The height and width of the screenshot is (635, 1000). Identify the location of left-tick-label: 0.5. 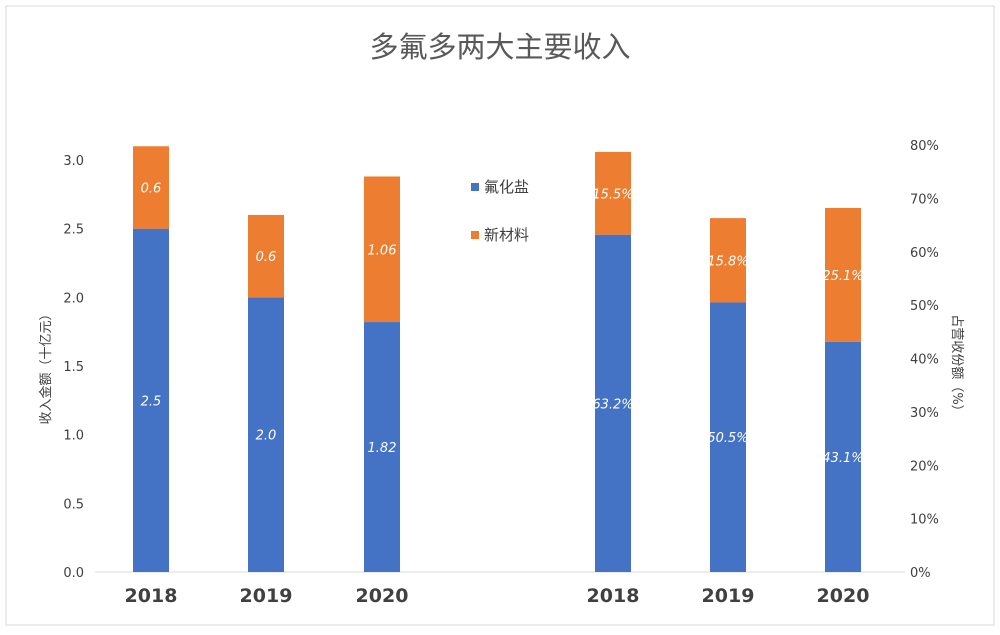
(73, 504).